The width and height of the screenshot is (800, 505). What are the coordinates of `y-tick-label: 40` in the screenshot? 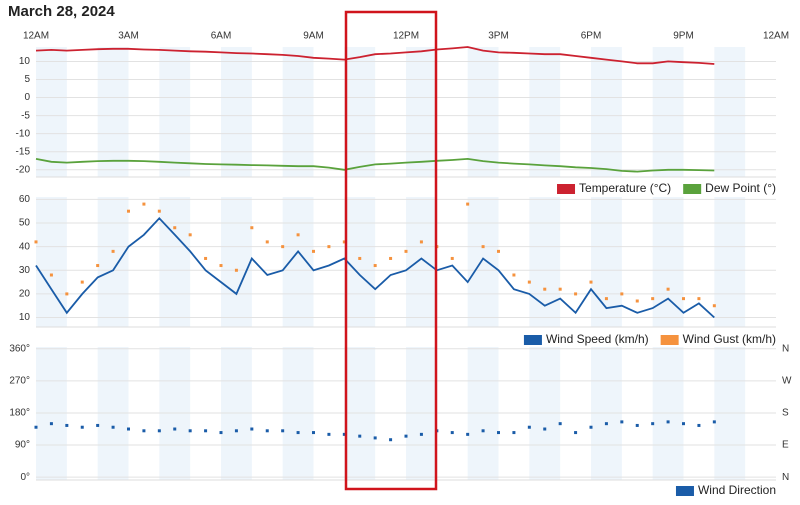 It's located at (25, 246).